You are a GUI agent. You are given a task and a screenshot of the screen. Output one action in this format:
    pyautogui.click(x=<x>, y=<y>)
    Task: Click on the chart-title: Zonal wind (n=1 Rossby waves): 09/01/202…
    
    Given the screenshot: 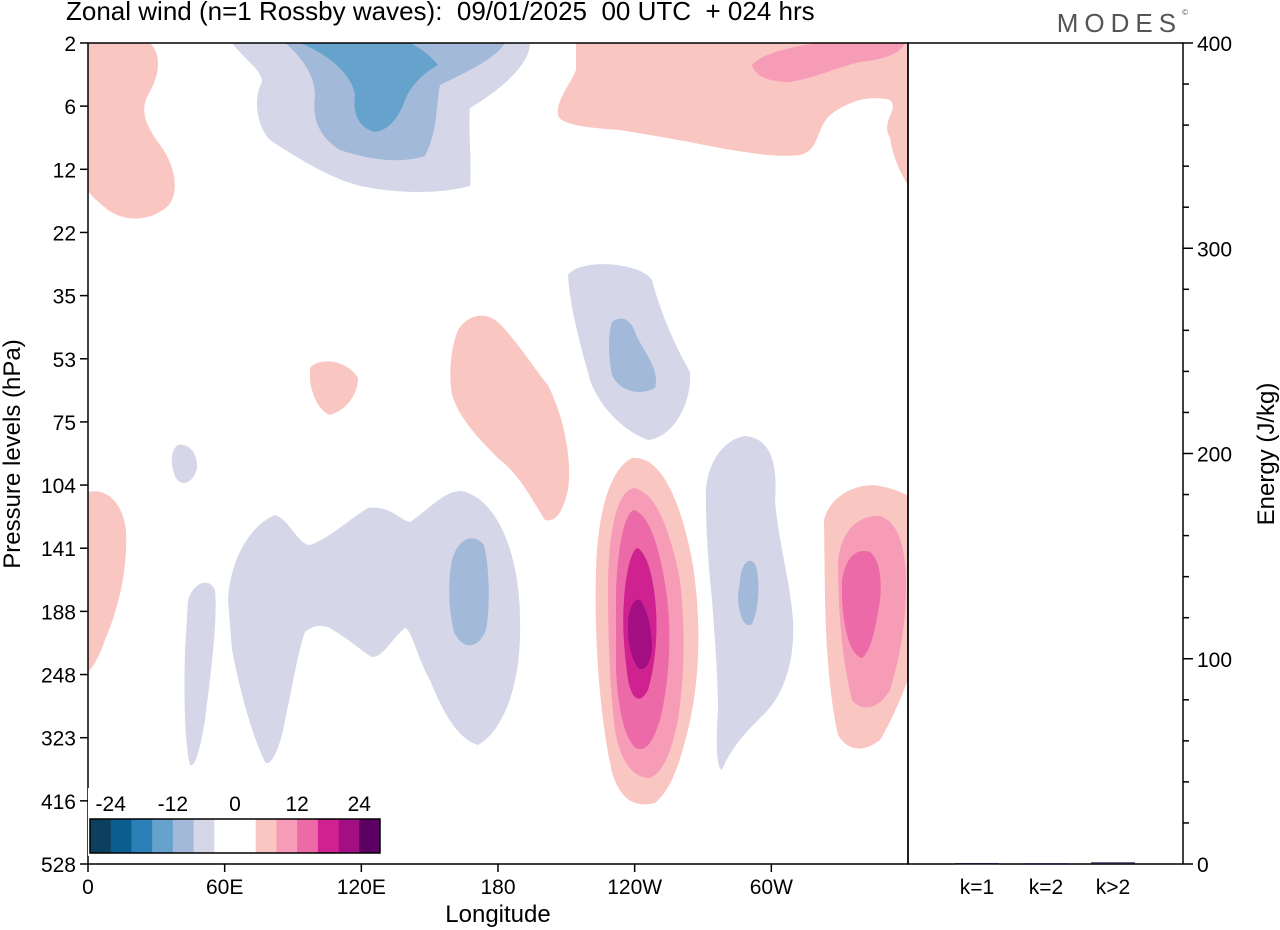 What is the action you would take?
    pyautogui.click(x=440, y=13)
    